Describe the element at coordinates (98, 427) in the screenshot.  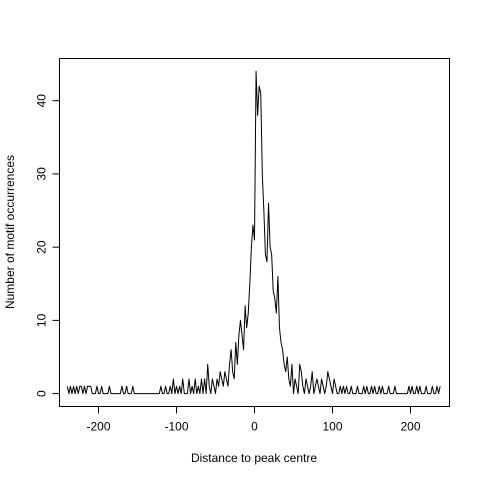
I see `x-tick-label: -200` at that location.